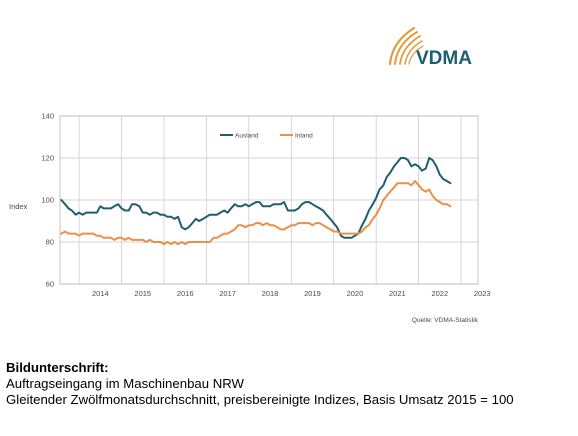 The height and width of the screenshot is (436, 578). I want to click on source-note: Quelle: VDMA-Statistik, so click(445, 320).